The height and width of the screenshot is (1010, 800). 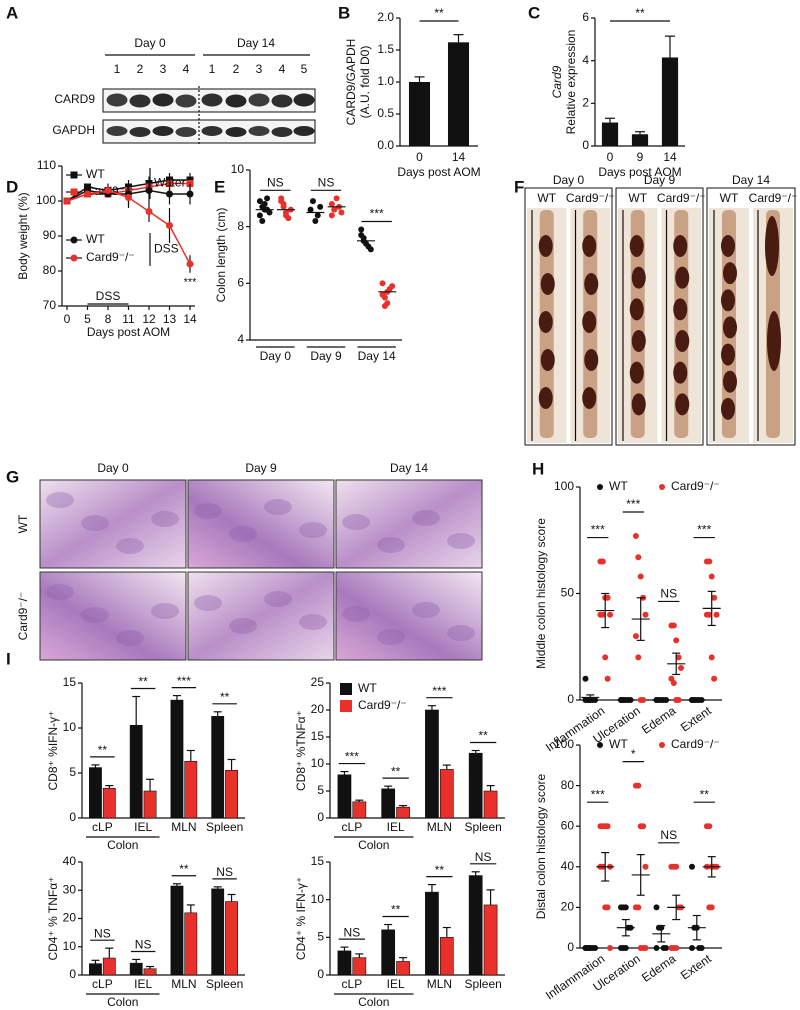 I want to click on panel-label: H, so click(x=538, y=468).